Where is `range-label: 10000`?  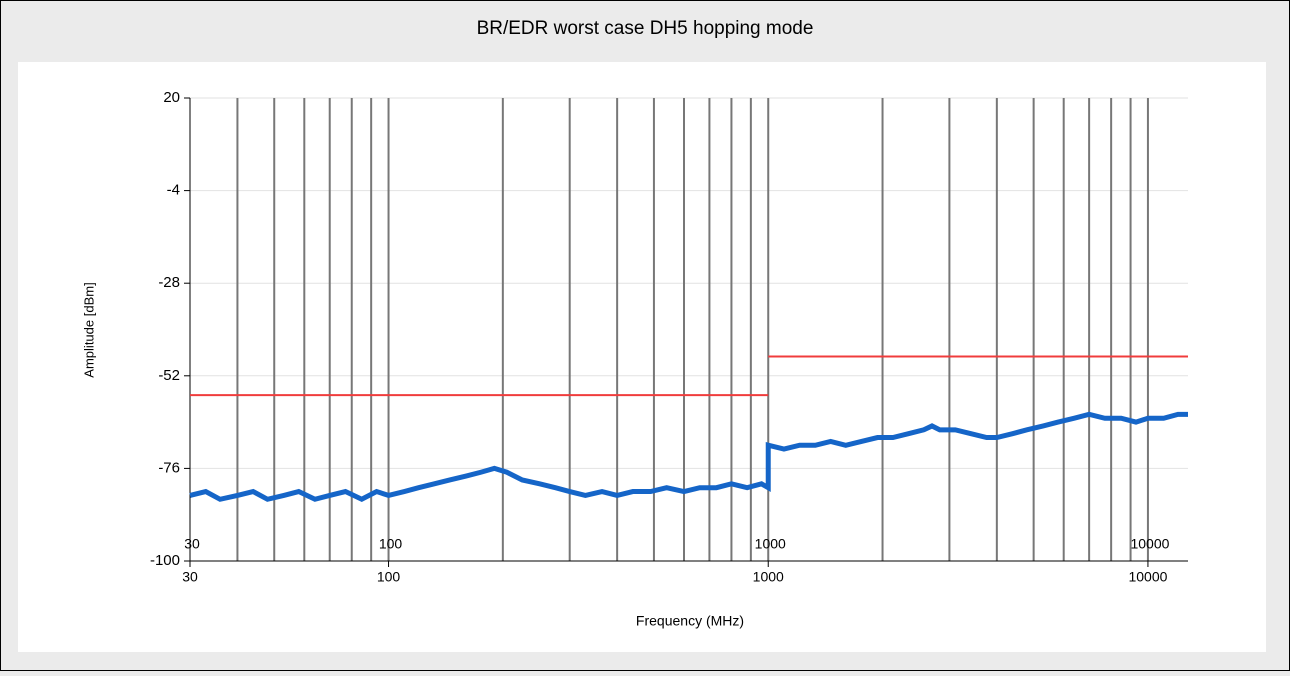
range-label: 10000 is located at coordinates (1149, 544).